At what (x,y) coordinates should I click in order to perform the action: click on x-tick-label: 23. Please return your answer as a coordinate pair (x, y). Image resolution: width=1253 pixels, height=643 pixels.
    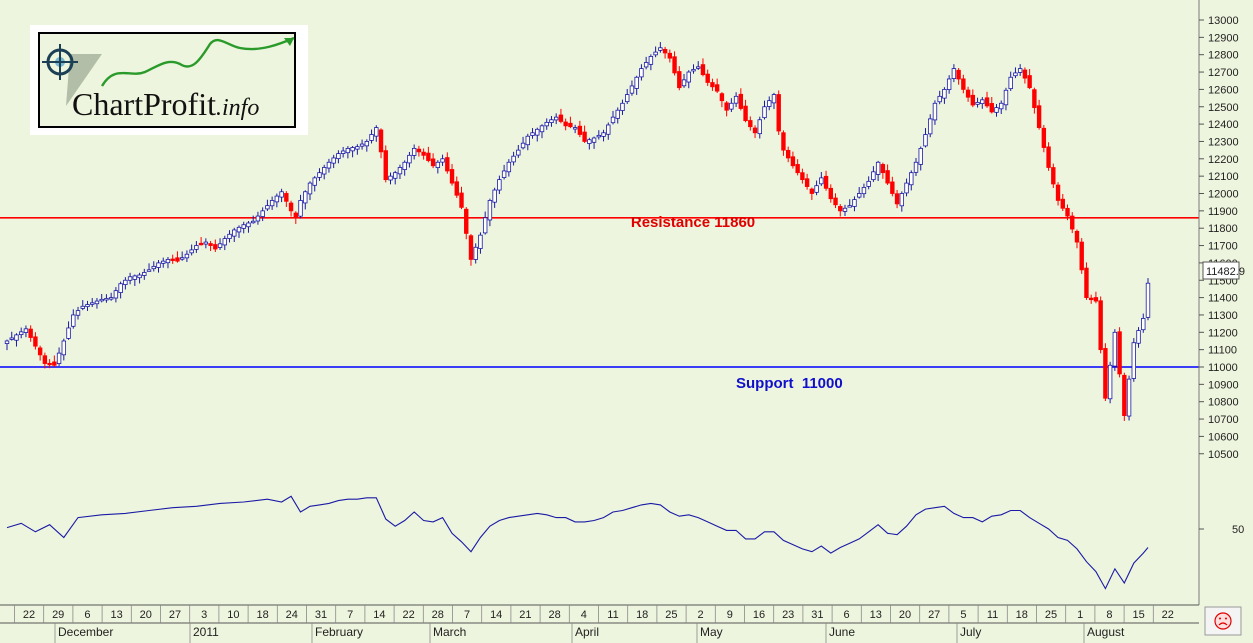
    Looking at the image, I should click on (788, 615).